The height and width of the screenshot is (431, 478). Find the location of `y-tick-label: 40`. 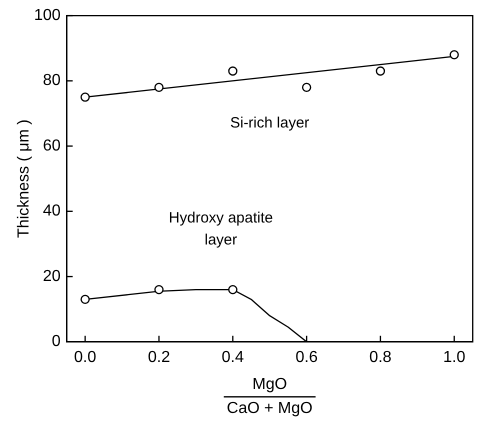

y-tick-label: 40 is located at coordinates (51, 211).